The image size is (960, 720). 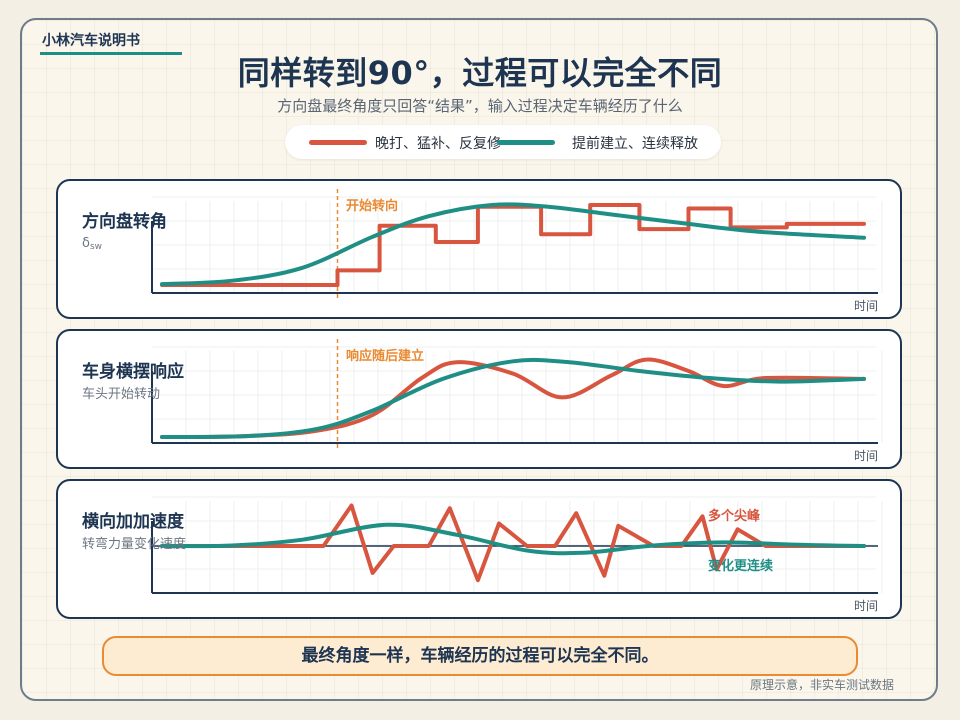 I want to click on legend-swatch-teal, so click(x=526, y=142).